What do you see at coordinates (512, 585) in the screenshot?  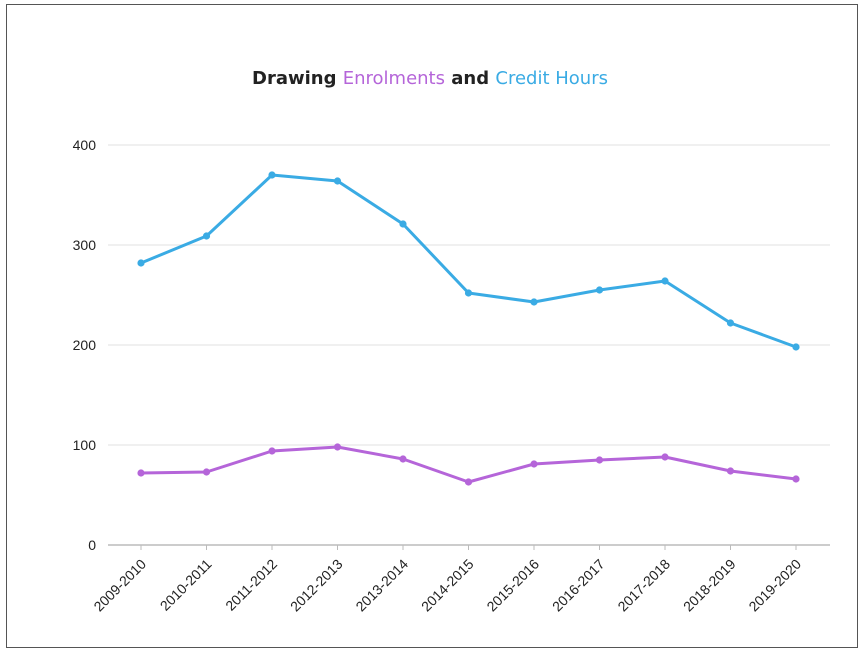 I see `x-tick-label: 2015-2016` at bounding box center [512, 585].